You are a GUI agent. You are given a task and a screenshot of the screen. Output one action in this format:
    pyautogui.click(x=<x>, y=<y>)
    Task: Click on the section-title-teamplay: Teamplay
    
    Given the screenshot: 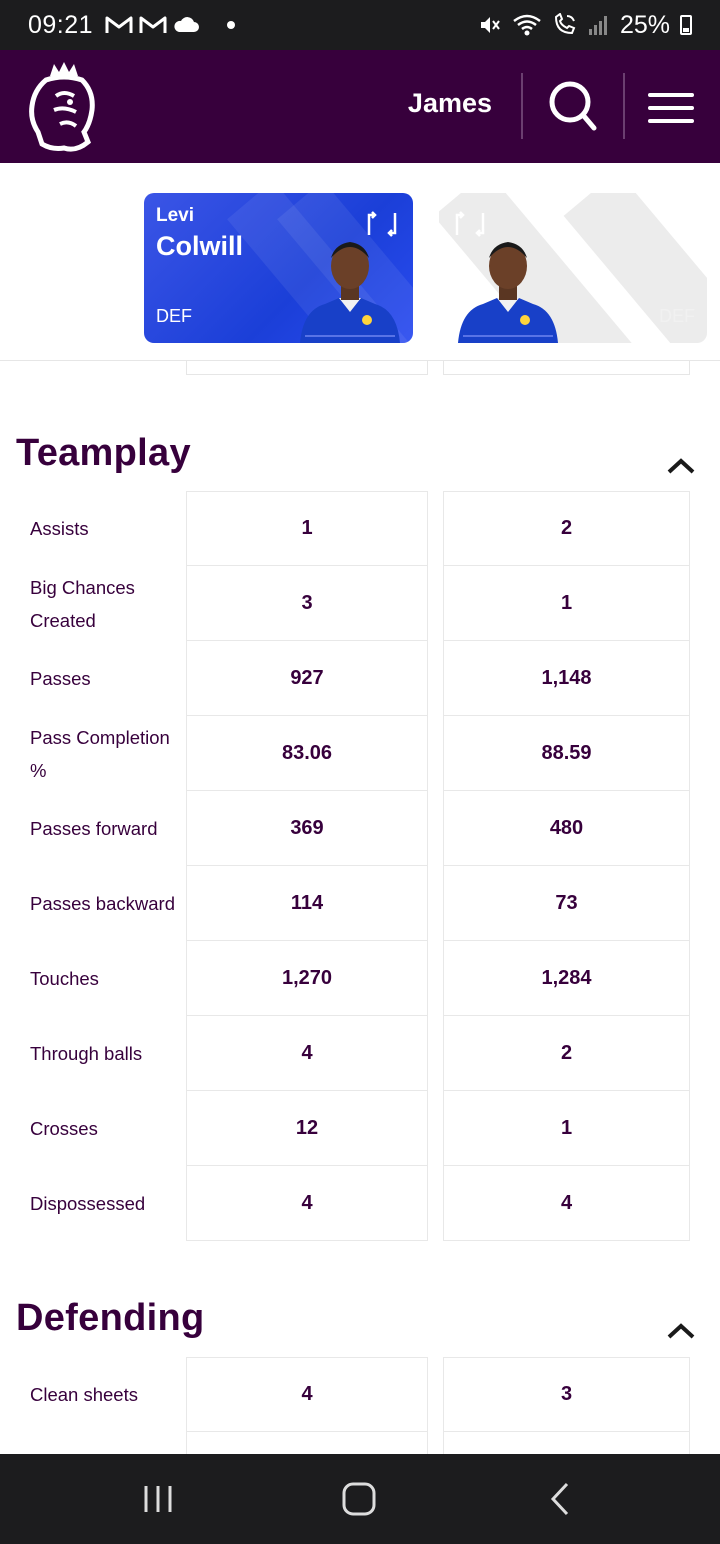 What is the action you would take?
    pyautogui.click(x=103, y=453)
    